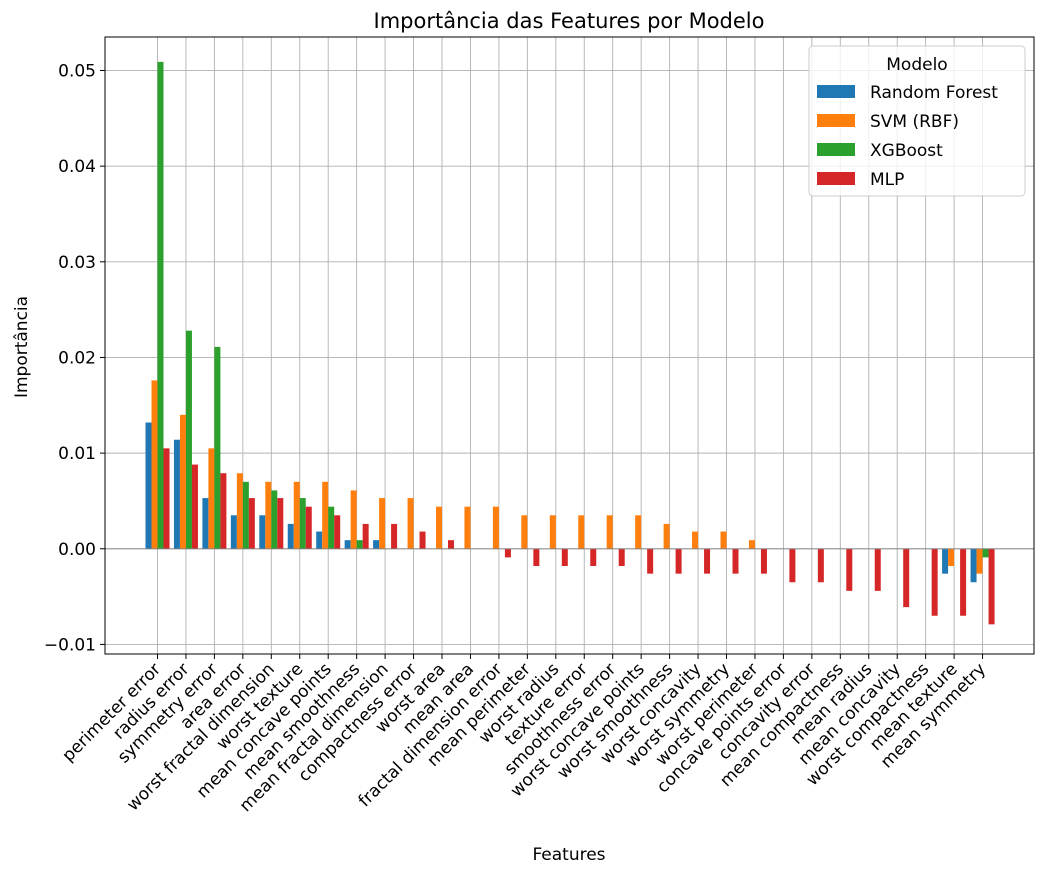  Describe the element at coordinates (77, 167) in the screenshot. I see `y-tick-label: 0.04` at that location.